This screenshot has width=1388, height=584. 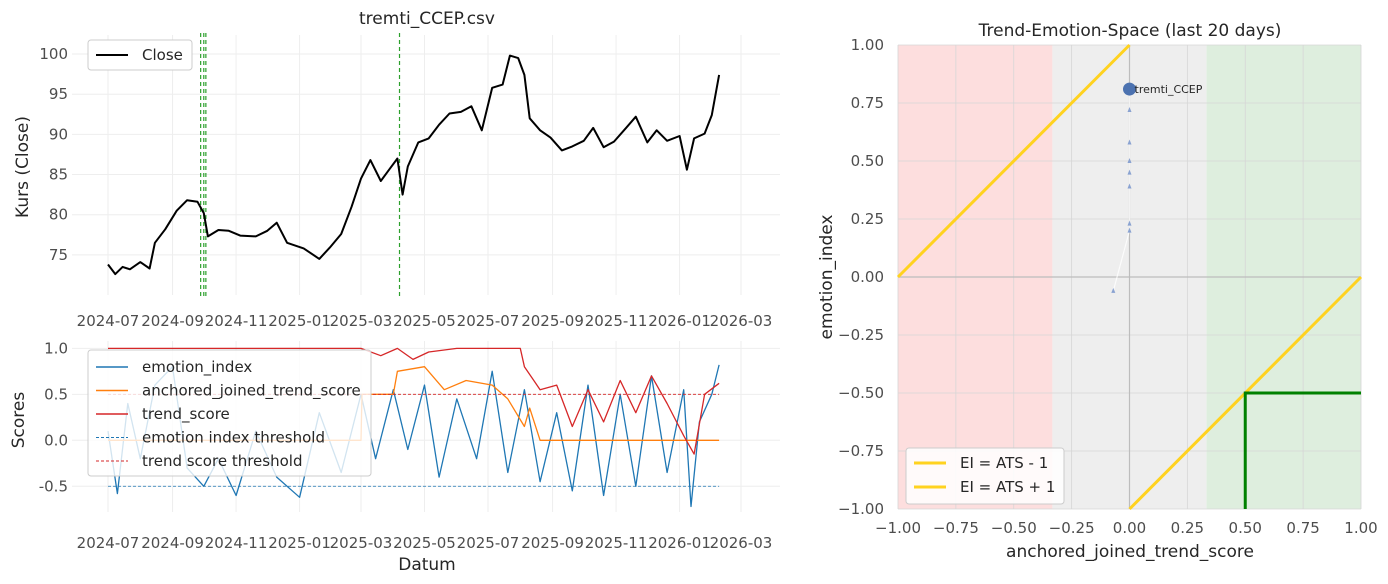 What do you see at coordinates (56, 348) in the screenshot?
I see `scores-y-tick-label: 1.0` at bounding box center [56, 348].